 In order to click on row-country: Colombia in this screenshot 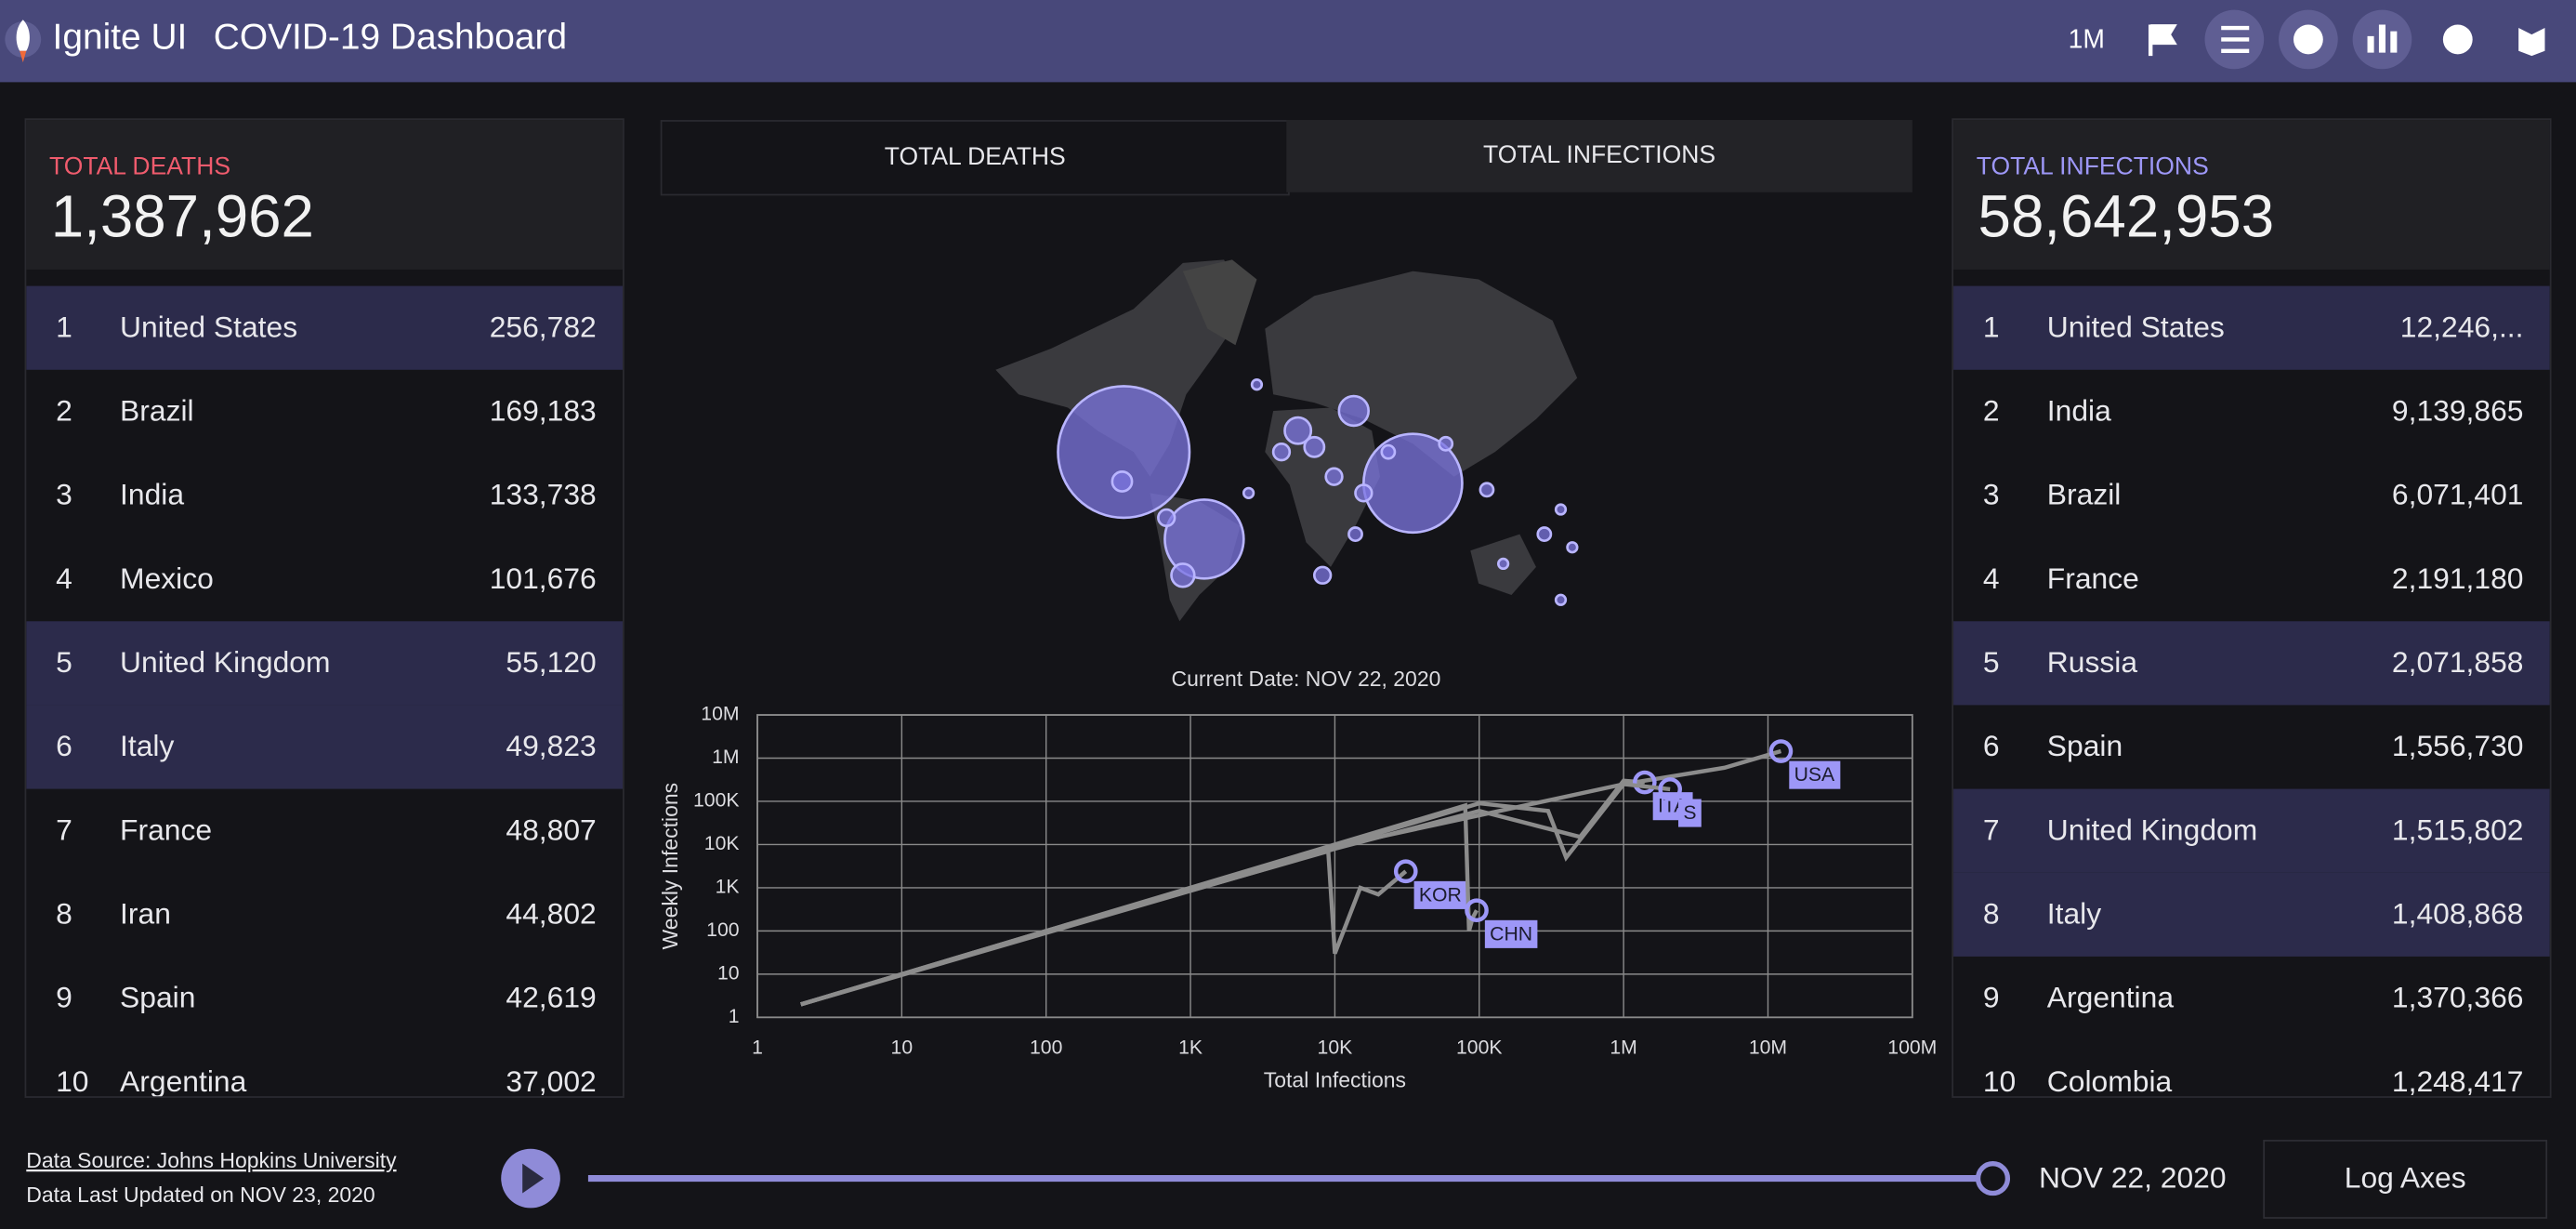, I will do `click(2109, 1081)`.